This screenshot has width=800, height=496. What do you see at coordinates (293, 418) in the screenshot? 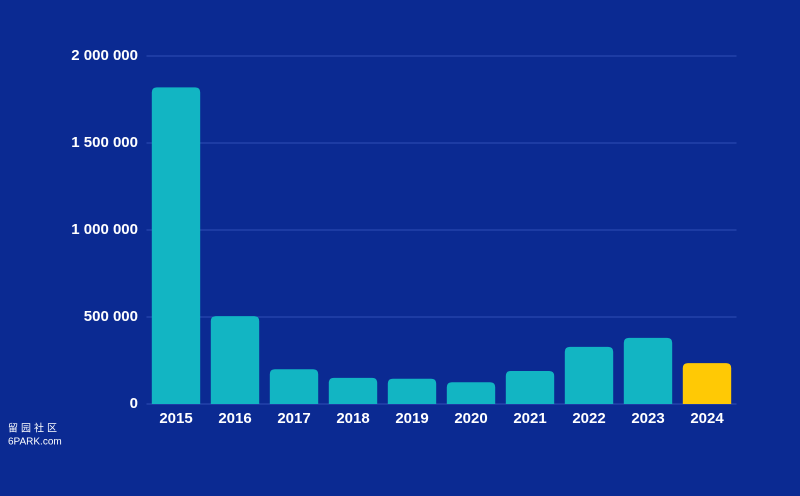
I see `x-tick-label: 2017` at bounding box center [293, 418].